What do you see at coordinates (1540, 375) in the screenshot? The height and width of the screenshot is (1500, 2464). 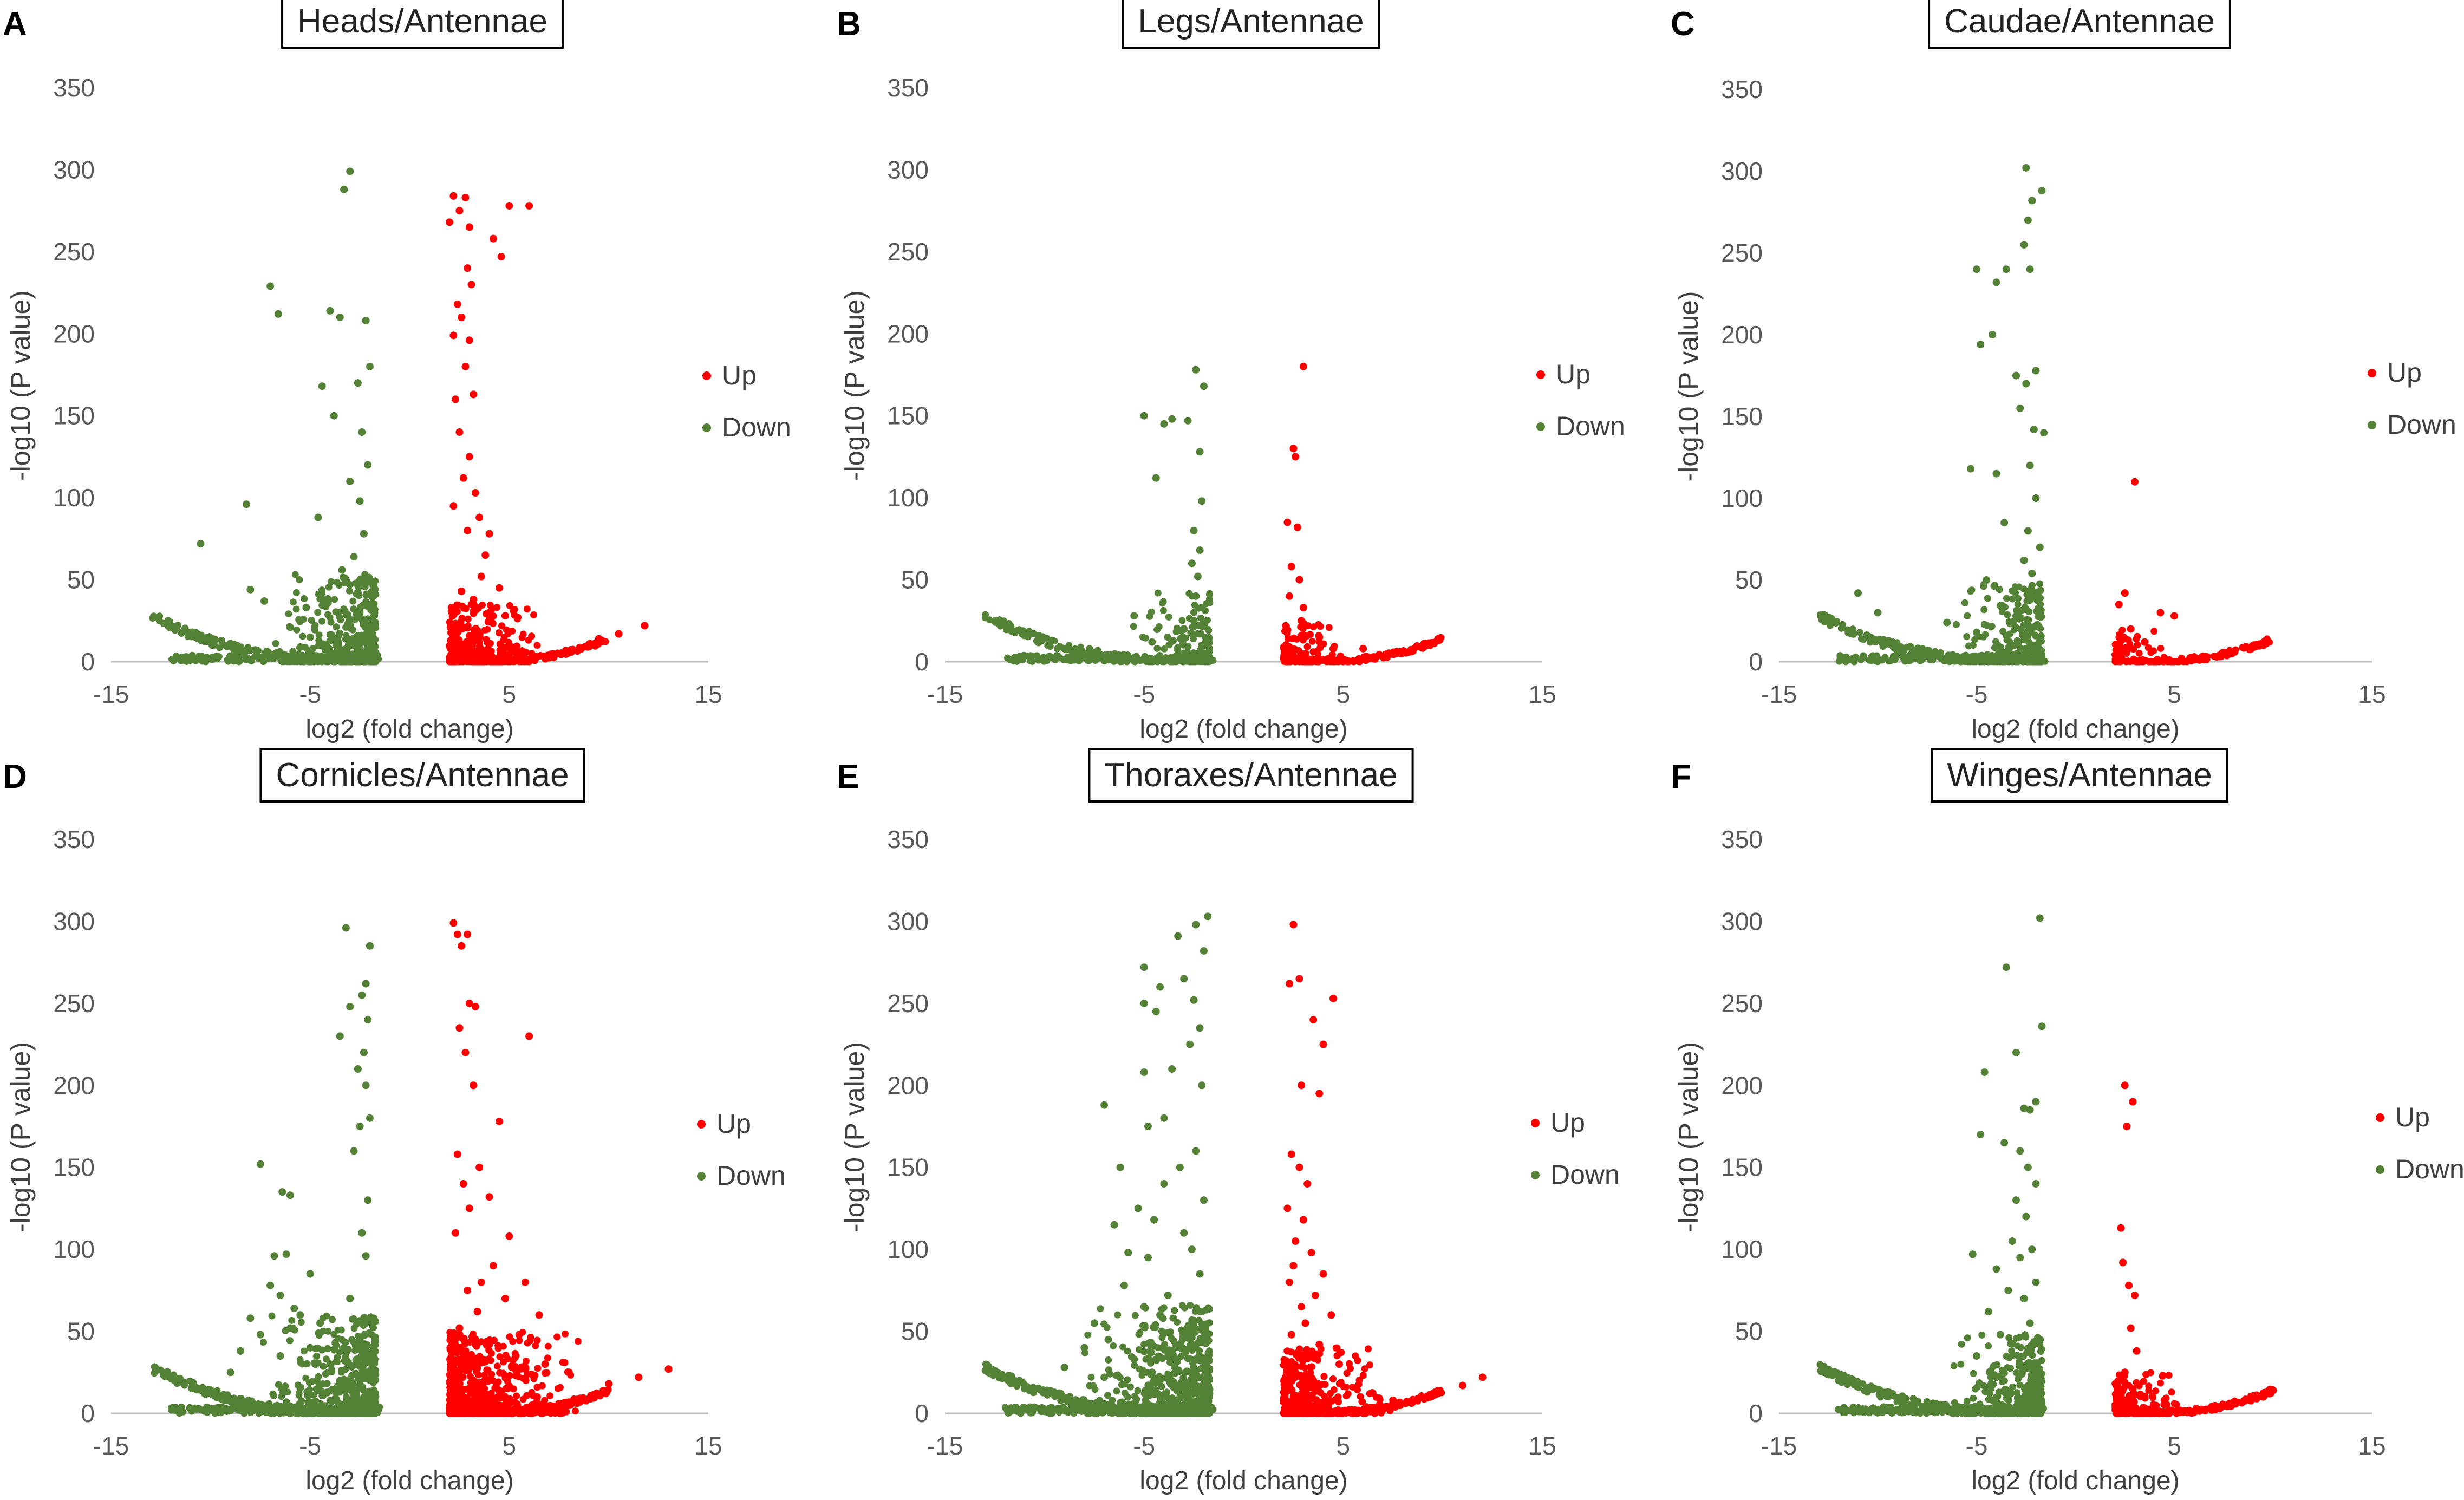 I see `legend-marker-up` at bounding box center [1540, 375].